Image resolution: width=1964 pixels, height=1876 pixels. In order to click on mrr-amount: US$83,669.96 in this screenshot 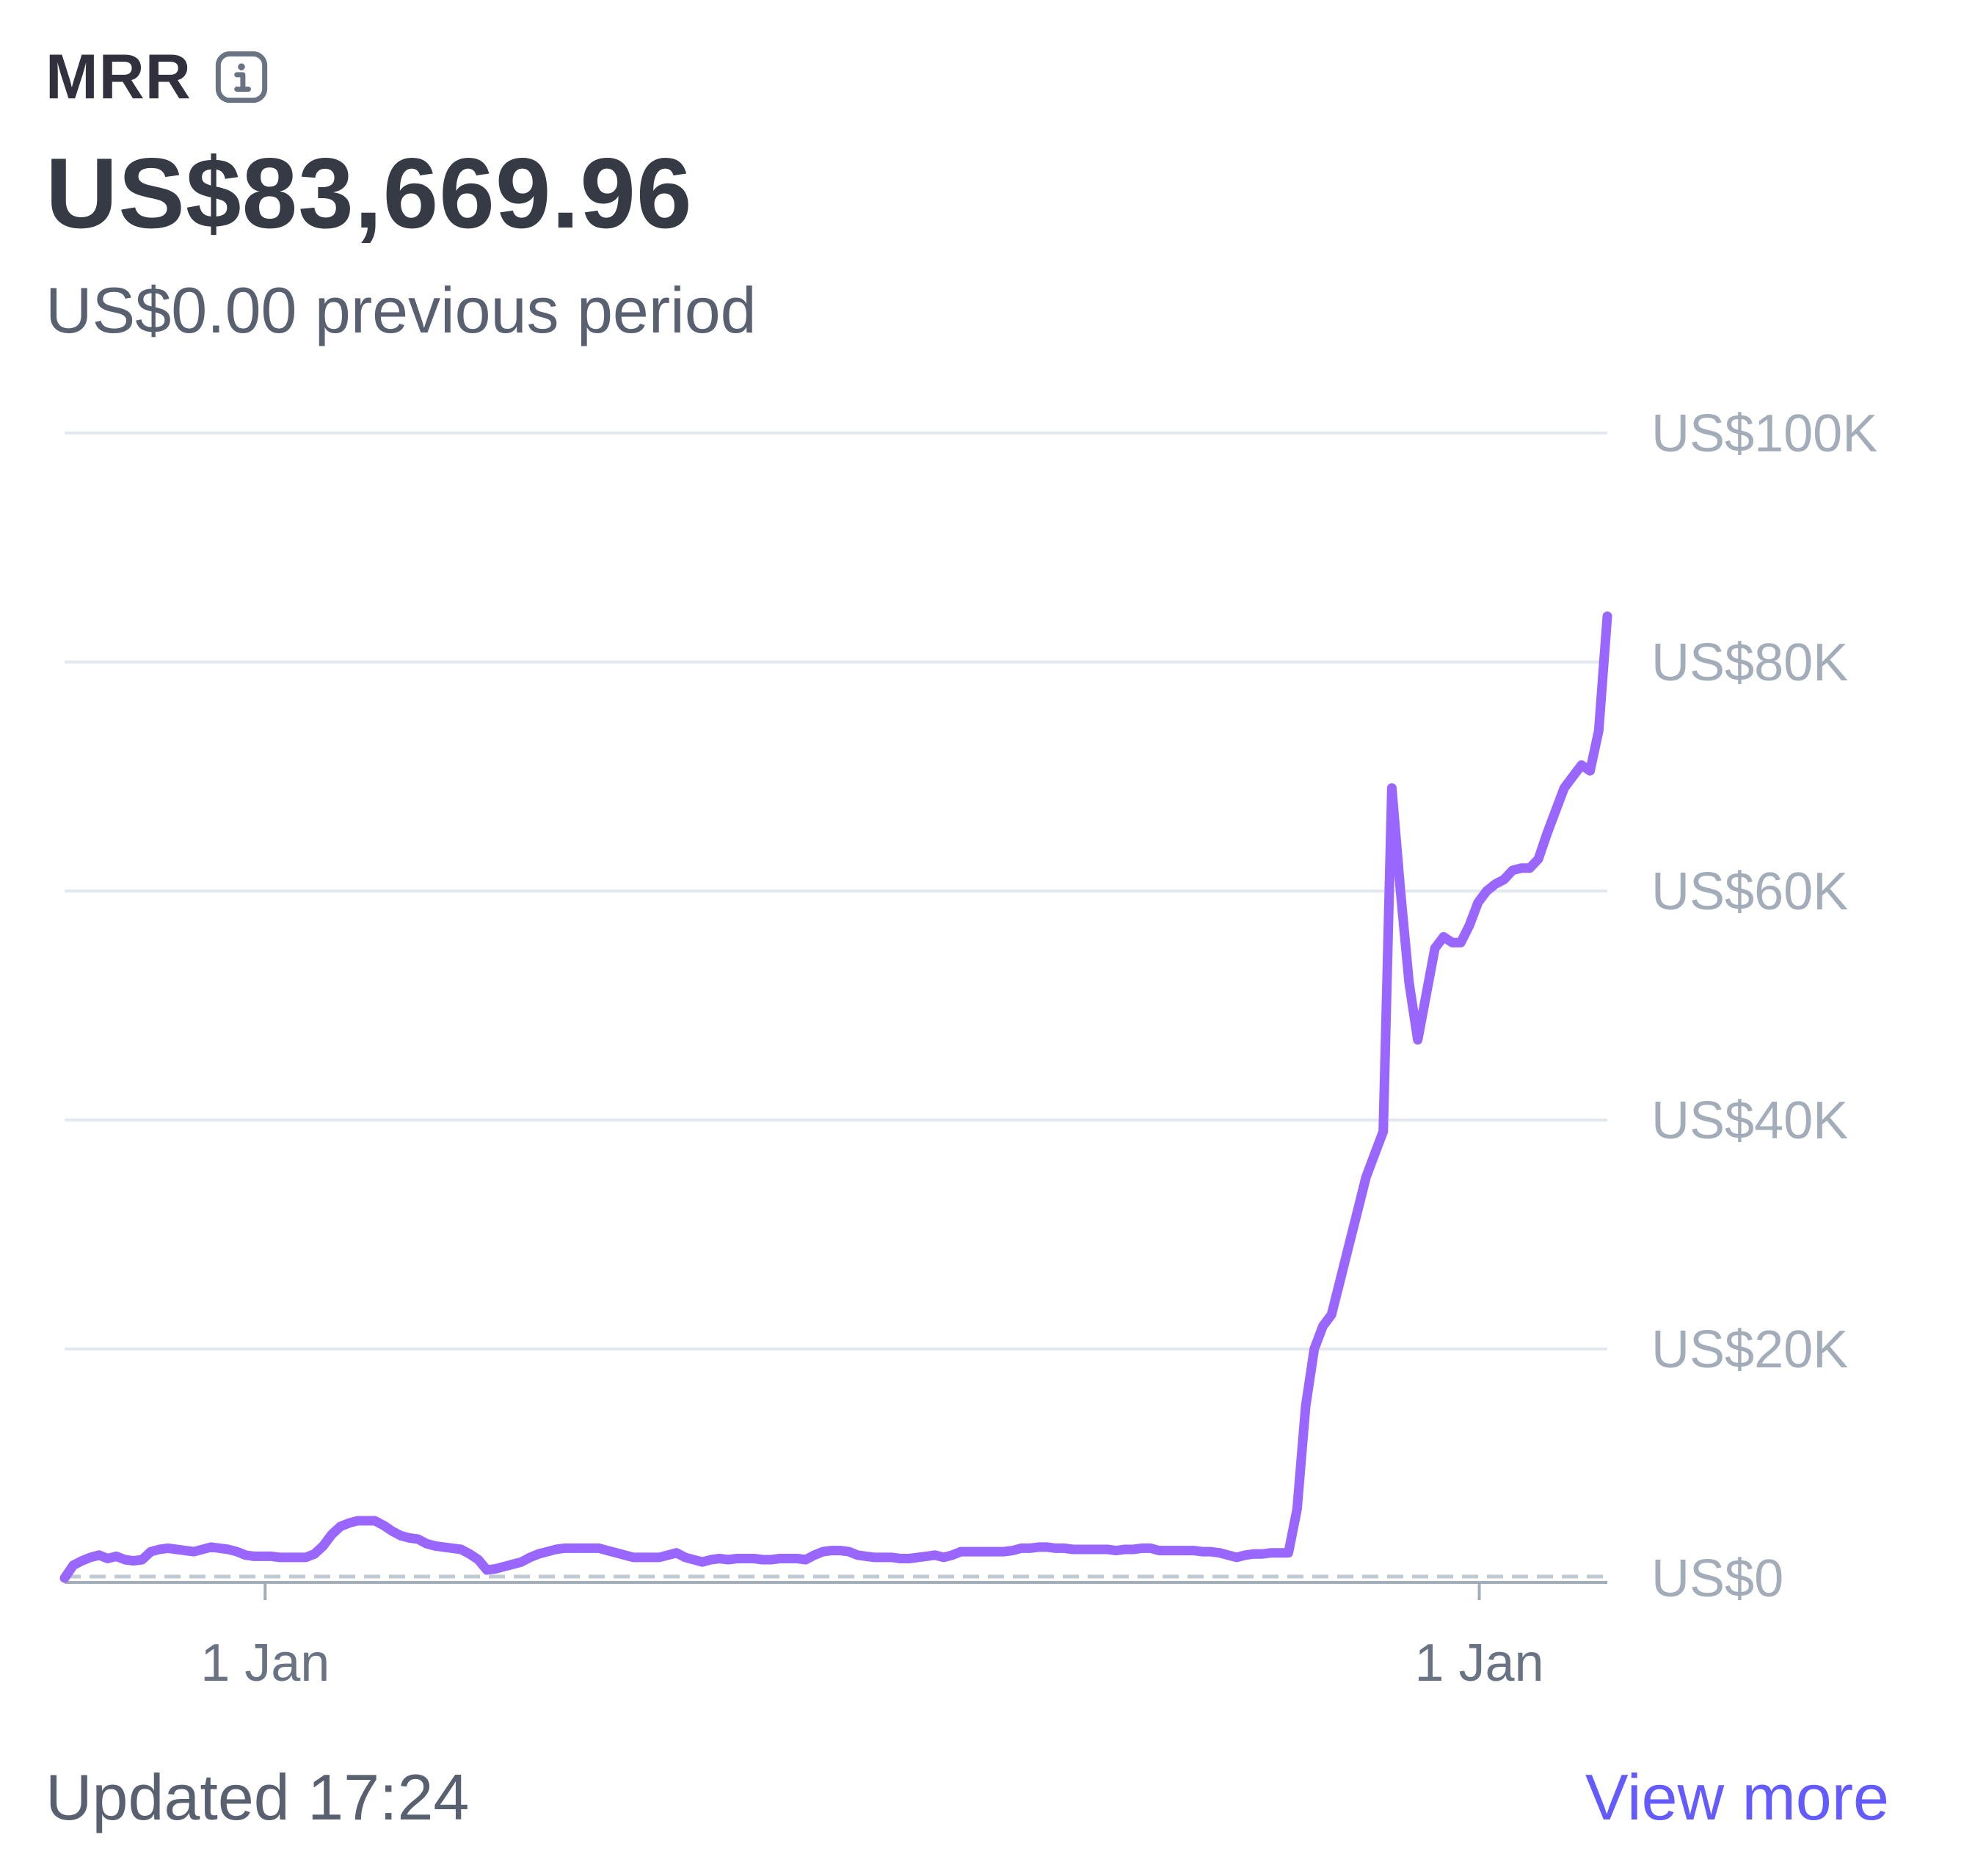, I will do `click(369, 193)`.